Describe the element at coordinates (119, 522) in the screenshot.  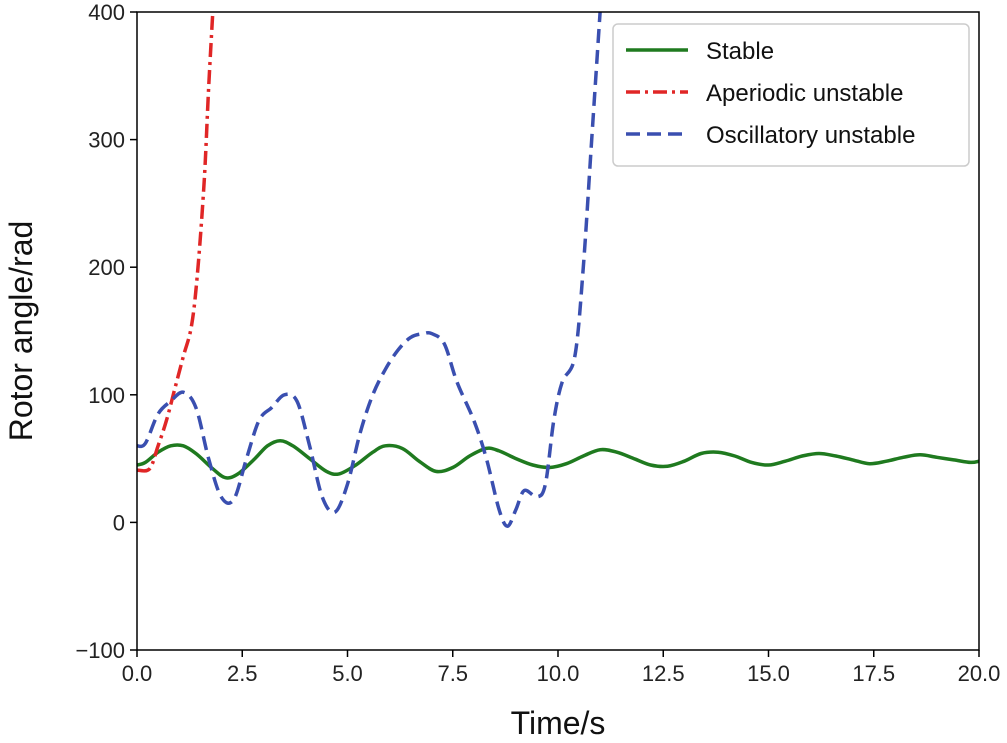
I see `y-tick-label: 0` at that location.